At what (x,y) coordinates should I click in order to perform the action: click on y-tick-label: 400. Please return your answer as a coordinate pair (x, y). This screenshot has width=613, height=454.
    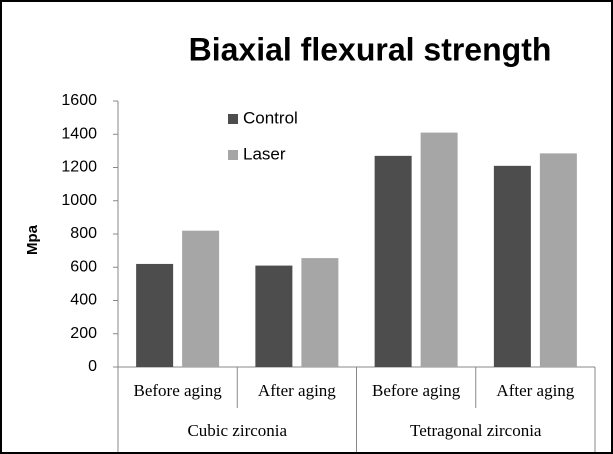
    Looking at the image, I should click on (83, 300).